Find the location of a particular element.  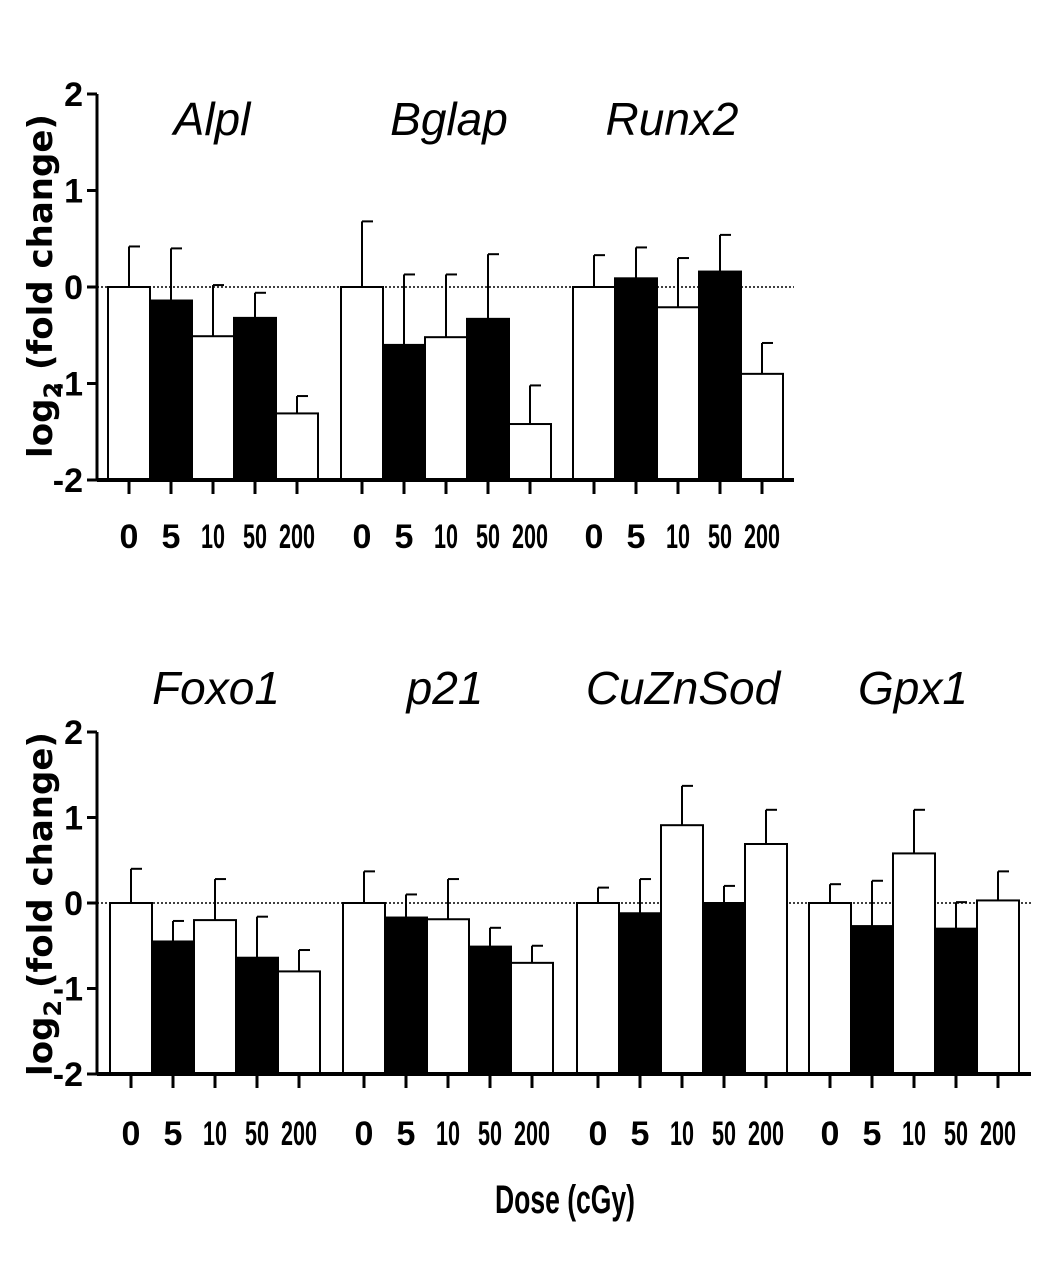

gene-group-p21: p21 0 5 10 50 200 is located at coordinates (448, 907).